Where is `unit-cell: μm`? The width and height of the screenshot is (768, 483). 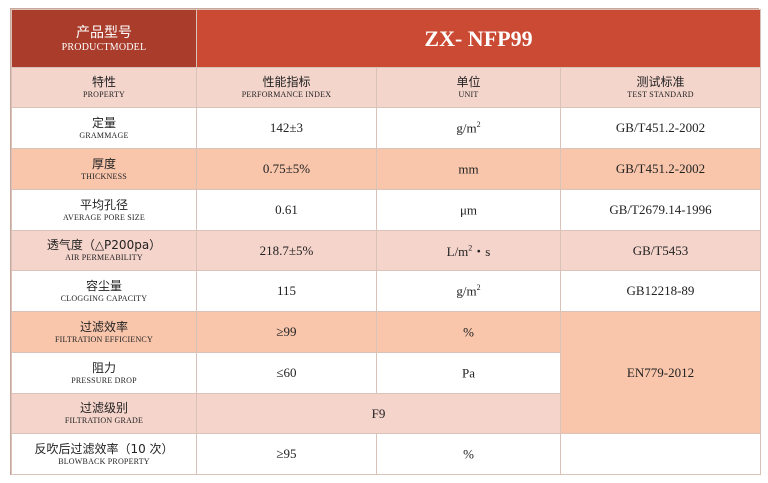
unit-cell: μm is located at coordinates (468, 210).